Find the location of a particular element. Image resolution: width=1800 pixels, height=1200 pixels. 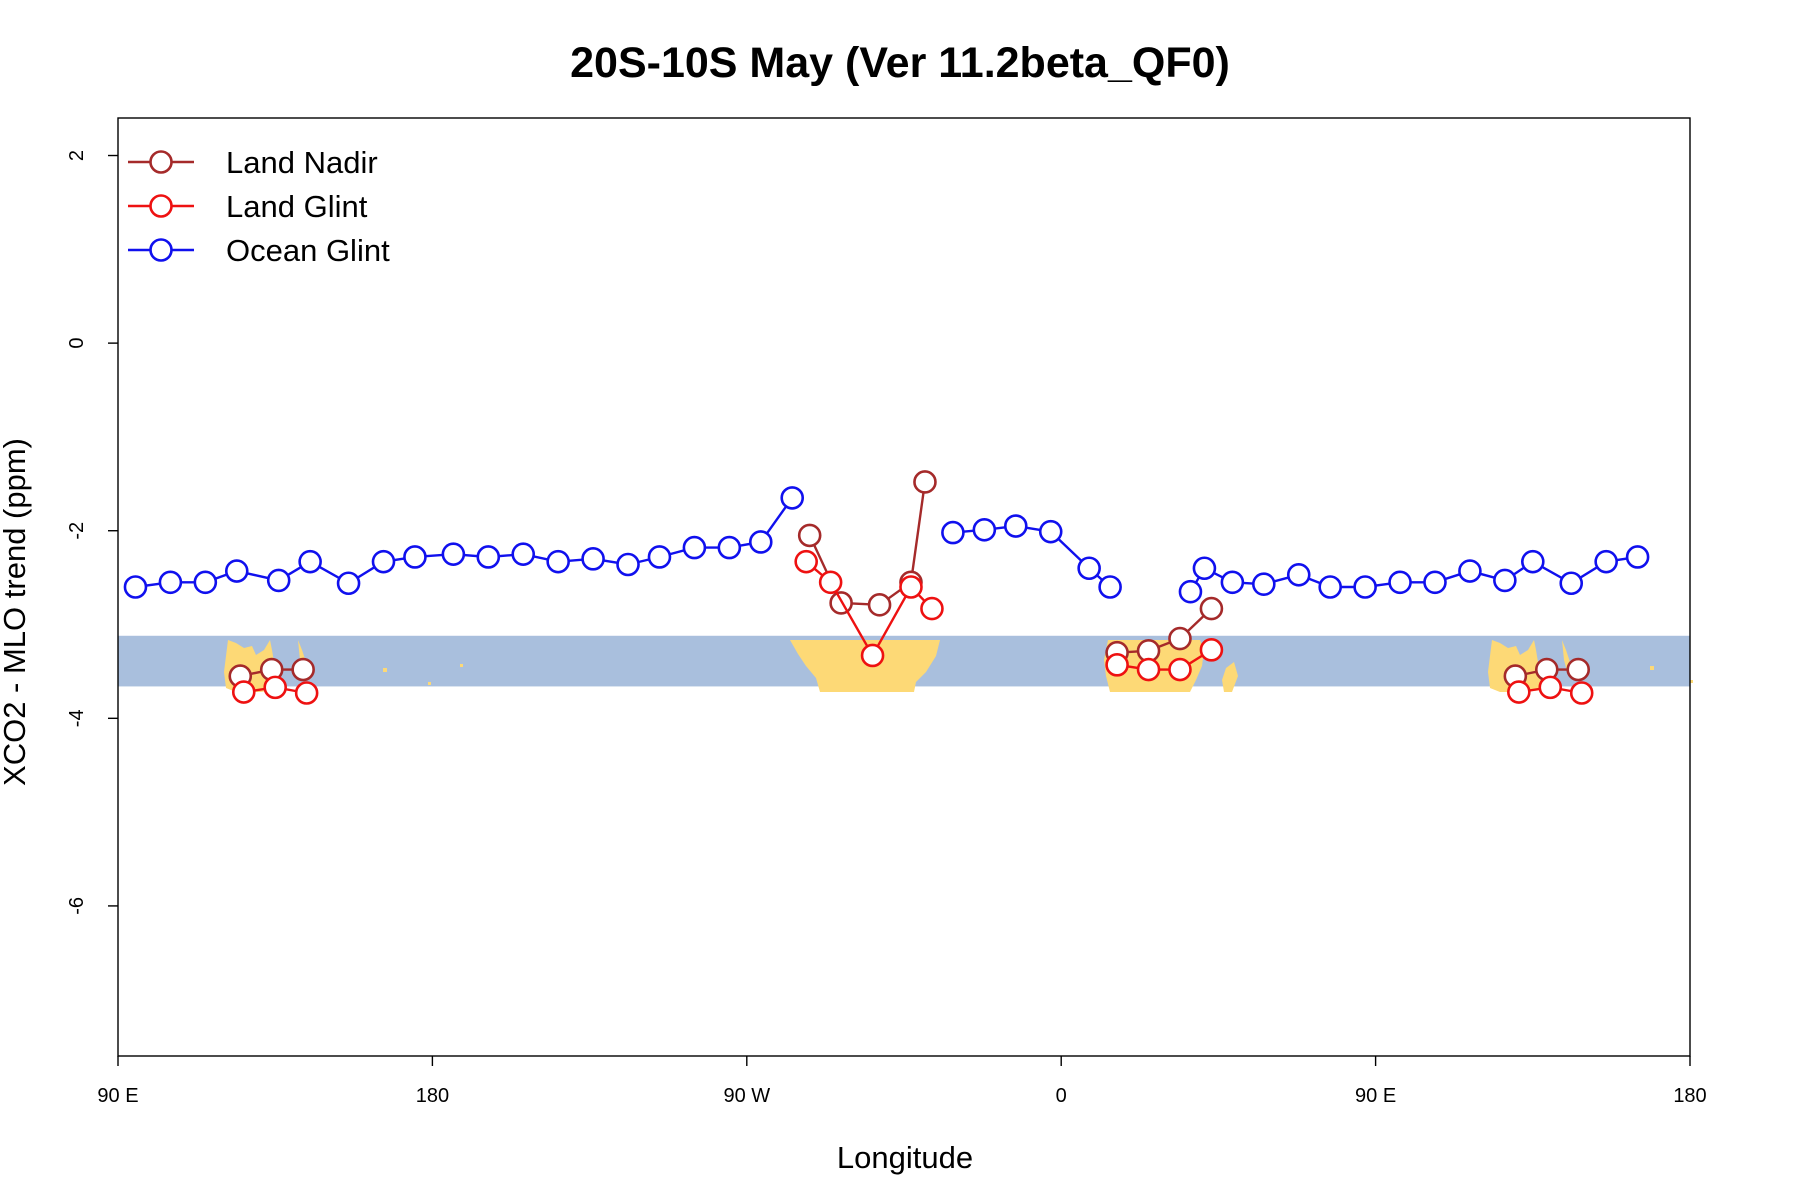

land-south-america is located at coordinates (865, 666).